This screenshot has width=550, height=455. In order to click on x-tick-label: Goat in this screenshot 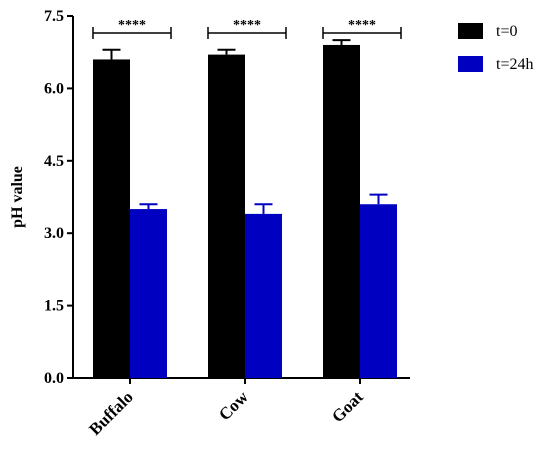, I will do `click(347, 406)`.